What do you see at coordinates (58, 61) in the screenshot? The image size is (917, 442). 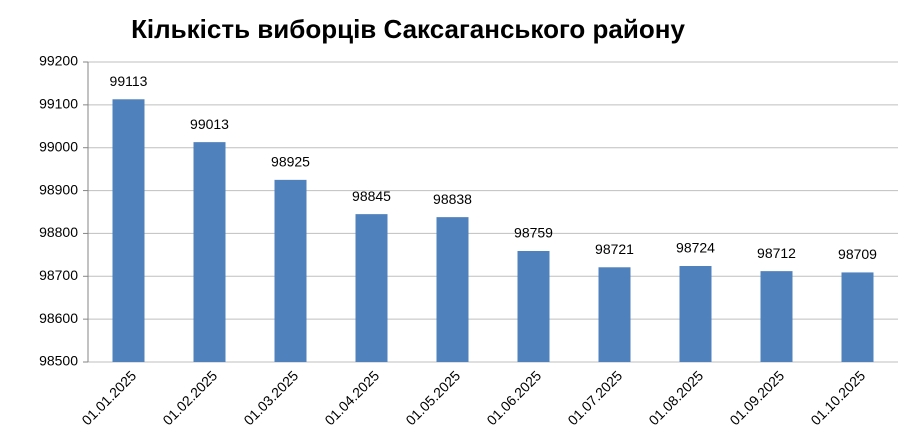 I see `y-tick-label: 99200` at bounding box center [58, 61].